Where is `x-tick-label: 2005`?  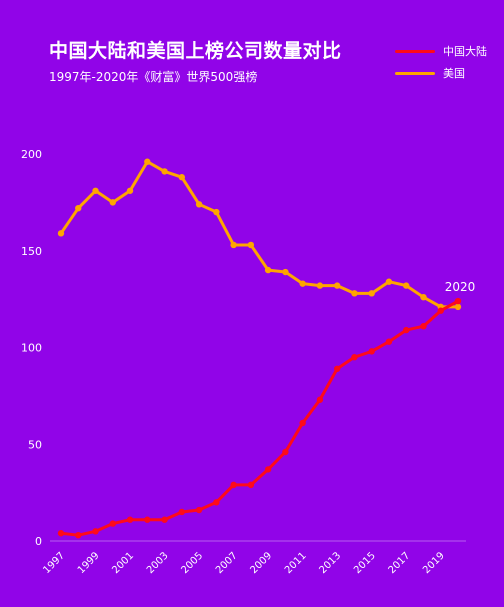 x-tick-label: 2005 is located at coordinates (192, 563).